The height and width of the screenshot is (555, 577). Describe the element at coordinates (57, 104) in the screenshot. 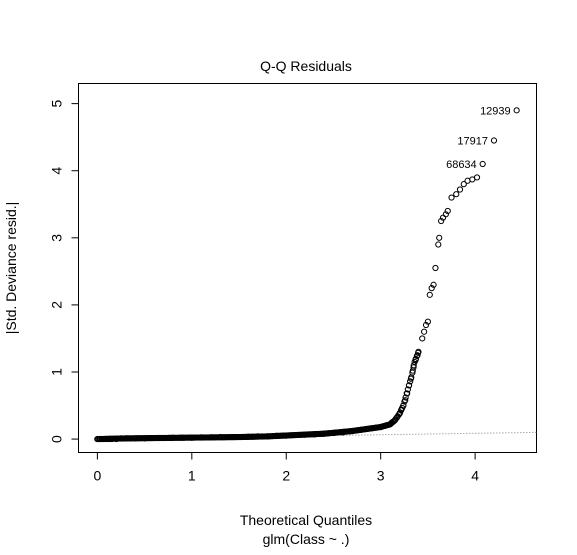

I see `y-tick-label: 5` at that location.